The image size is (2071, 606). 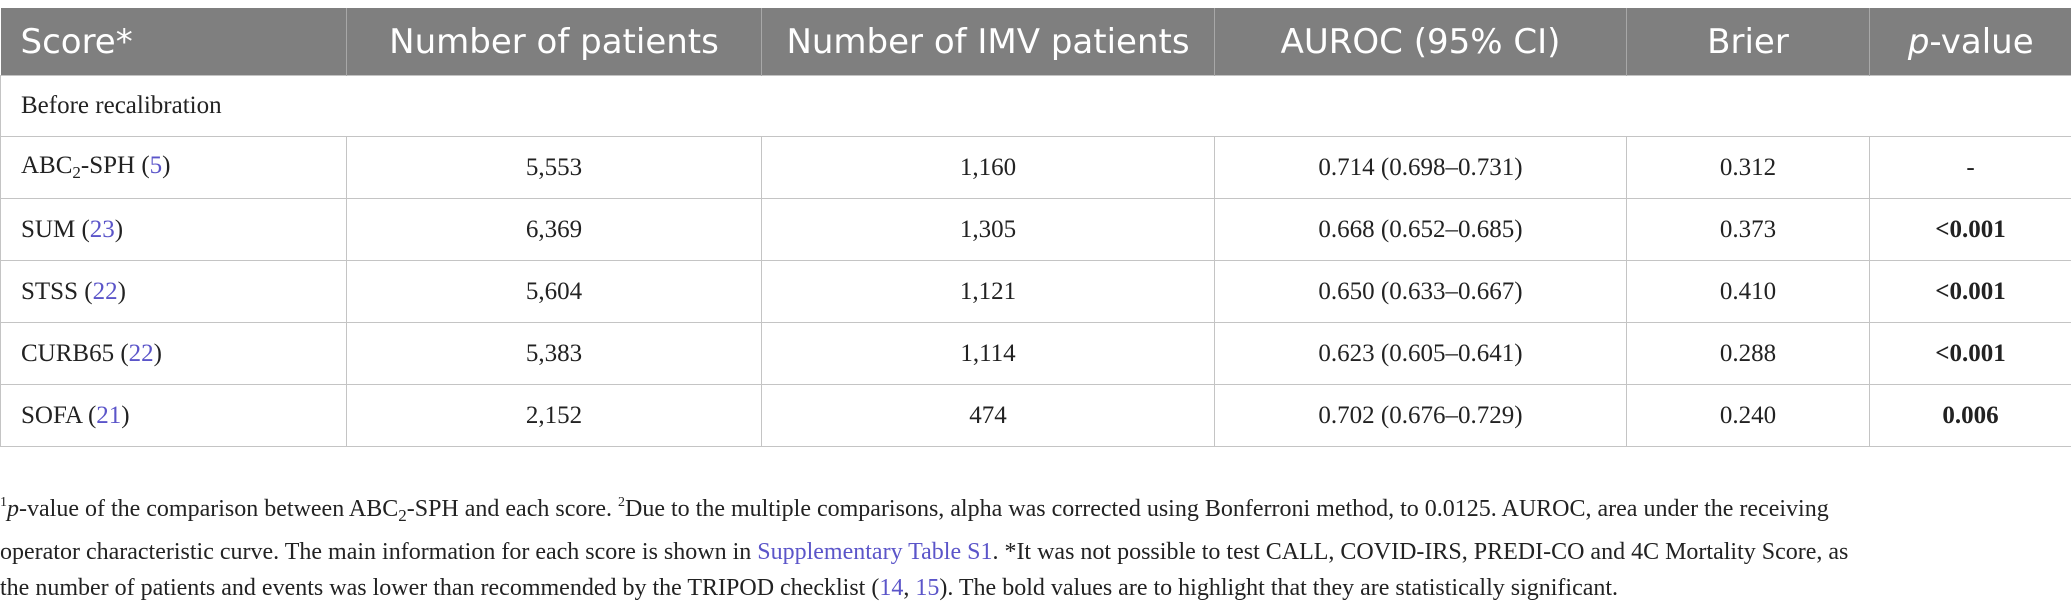 What do you see at coordinates (1970, 416) in the screenshot?
I see `cell-pvalue: 0.006` at bounding box center [1970, 416].